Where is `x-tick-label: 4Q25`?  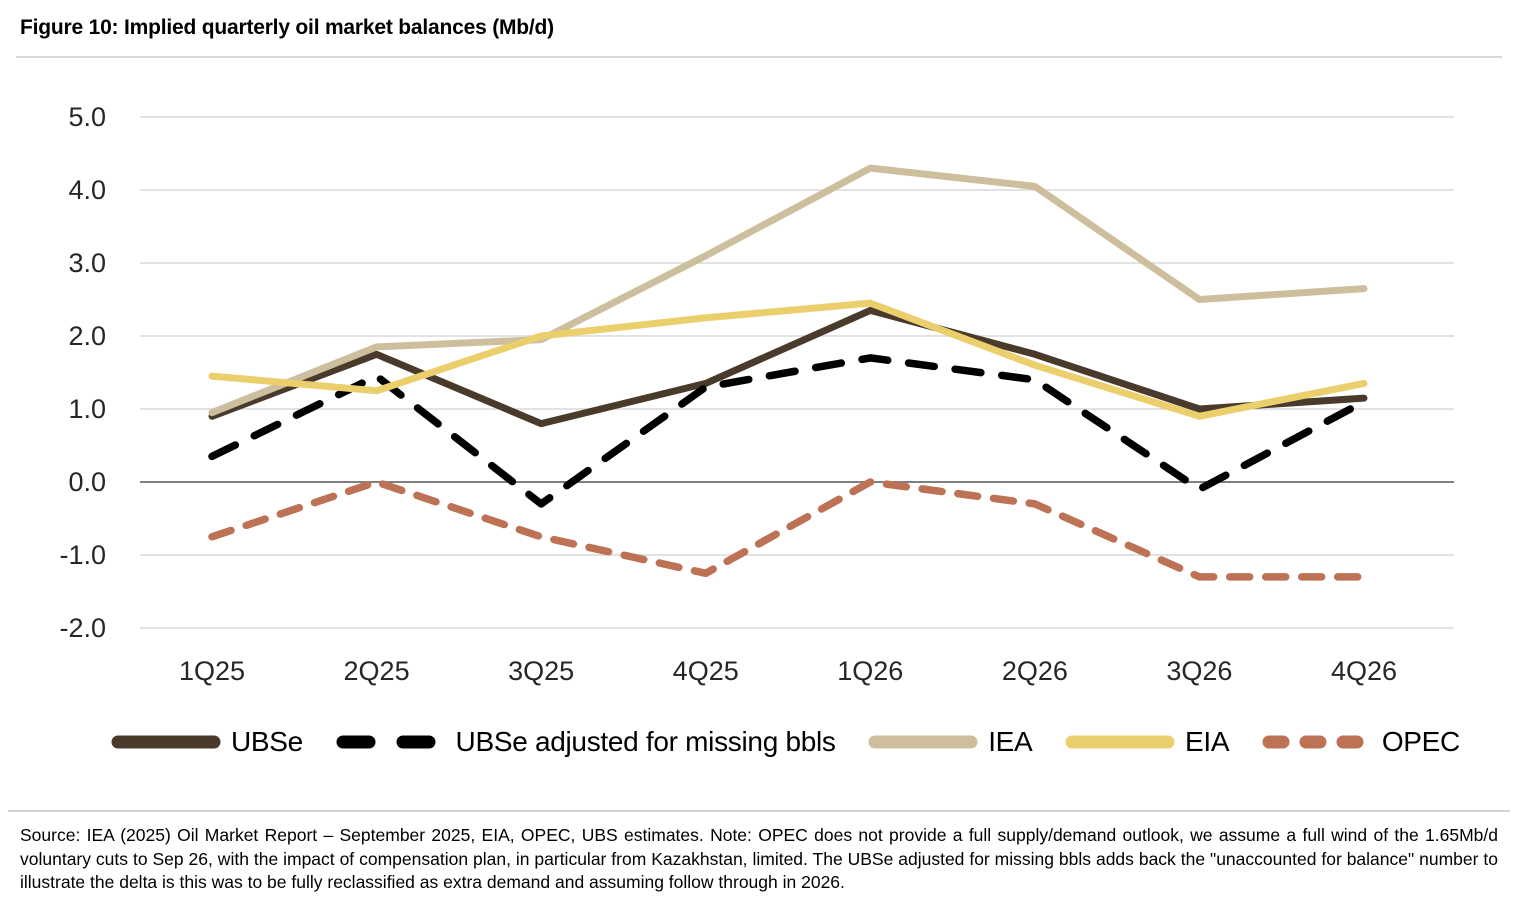
x-tick-label: 4Q25 is located at coordinates (706, 671).